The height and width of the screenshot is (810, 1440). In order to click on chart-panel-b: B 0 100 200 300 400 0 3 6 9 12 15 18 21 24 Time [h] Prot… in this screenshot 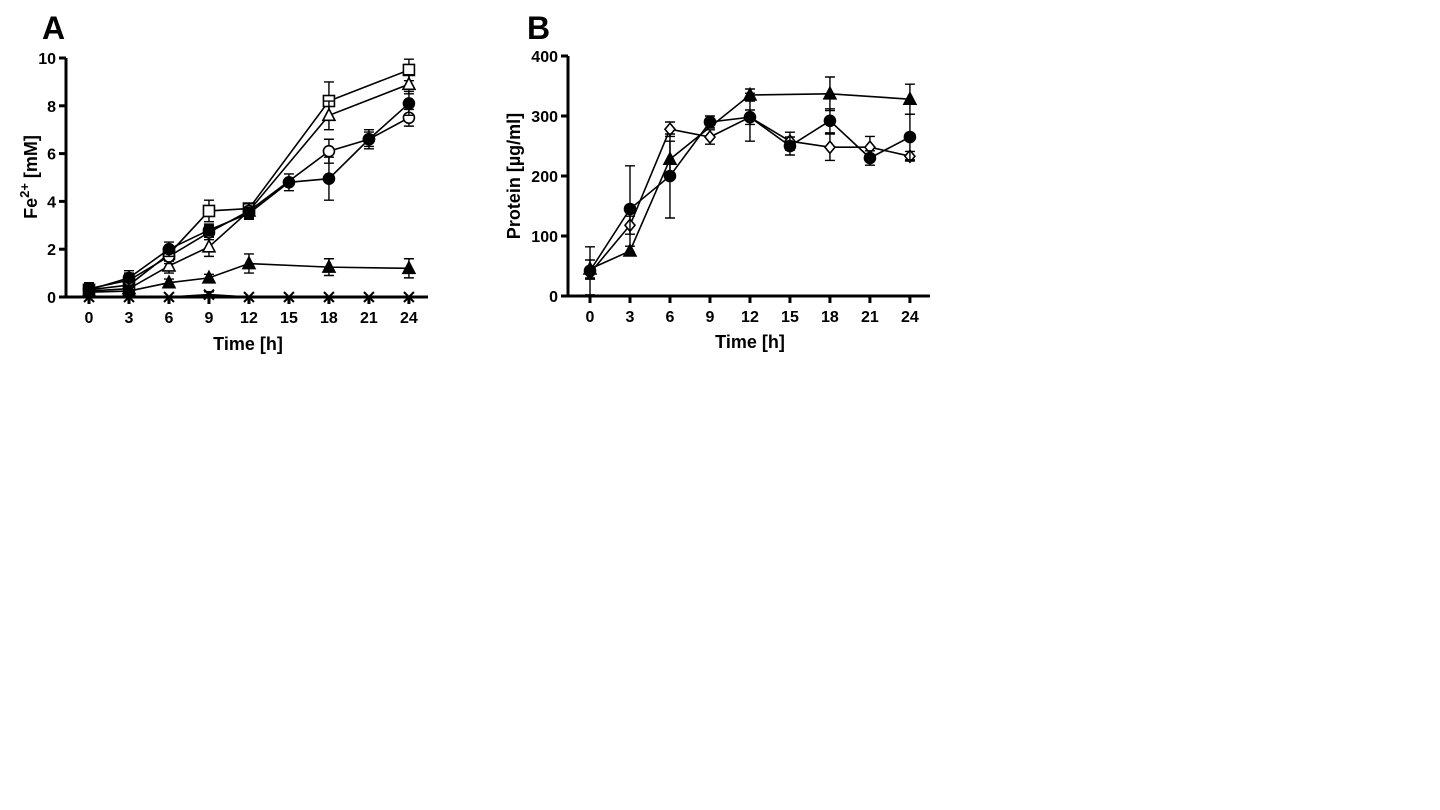, I will do `click(717, 181)`.